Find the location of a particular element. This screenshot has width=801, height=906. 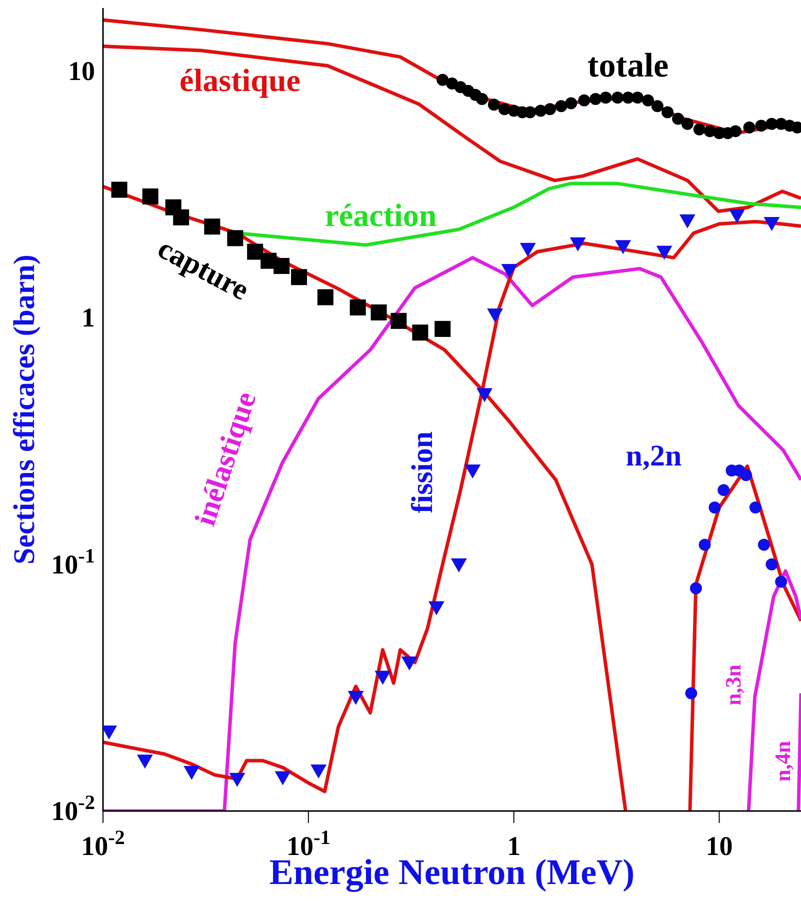

text: n,3n is located at coordinates (733, 685).